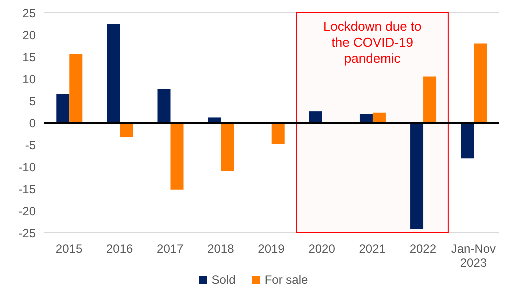  What do you see at coordinates (286, 280) in the screenshot?
I see `legend-label: For sale` at bounding box center [286, 280].